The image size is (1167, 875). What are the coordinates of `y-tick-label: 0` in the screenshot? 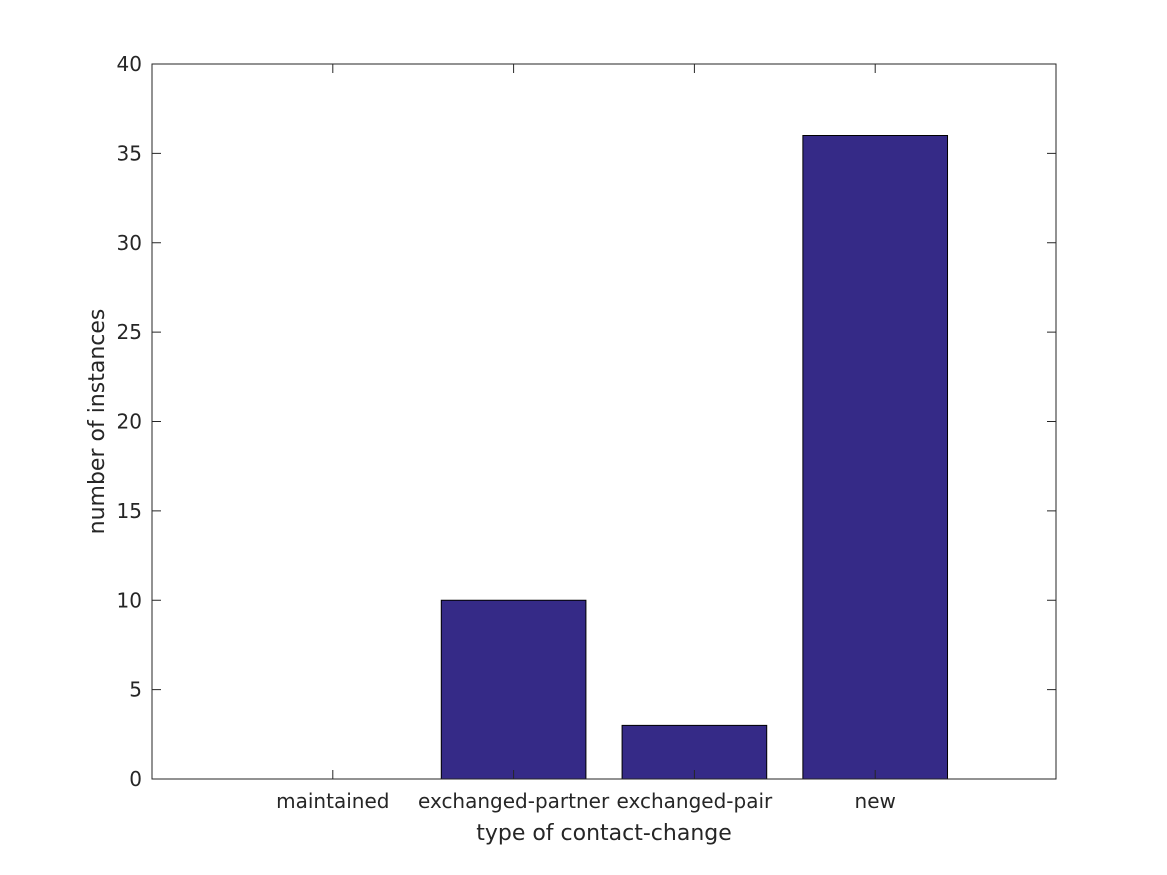 It's located at (135, 779).